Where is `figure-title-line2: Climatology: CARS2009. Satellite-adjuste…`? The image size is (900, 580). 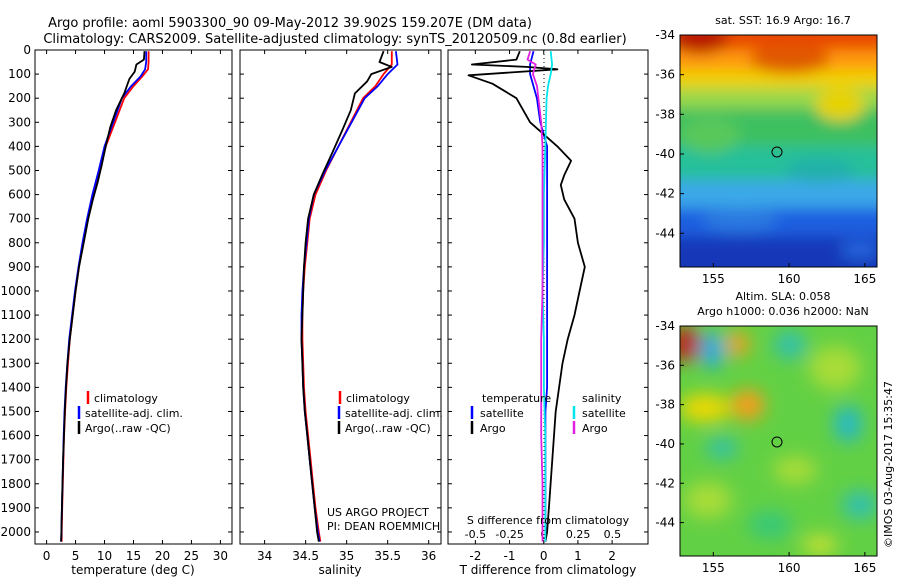
figure-title-line2: Climatology: CARS2009. Satellite-adjuste… is located at coordinates (334, 39).